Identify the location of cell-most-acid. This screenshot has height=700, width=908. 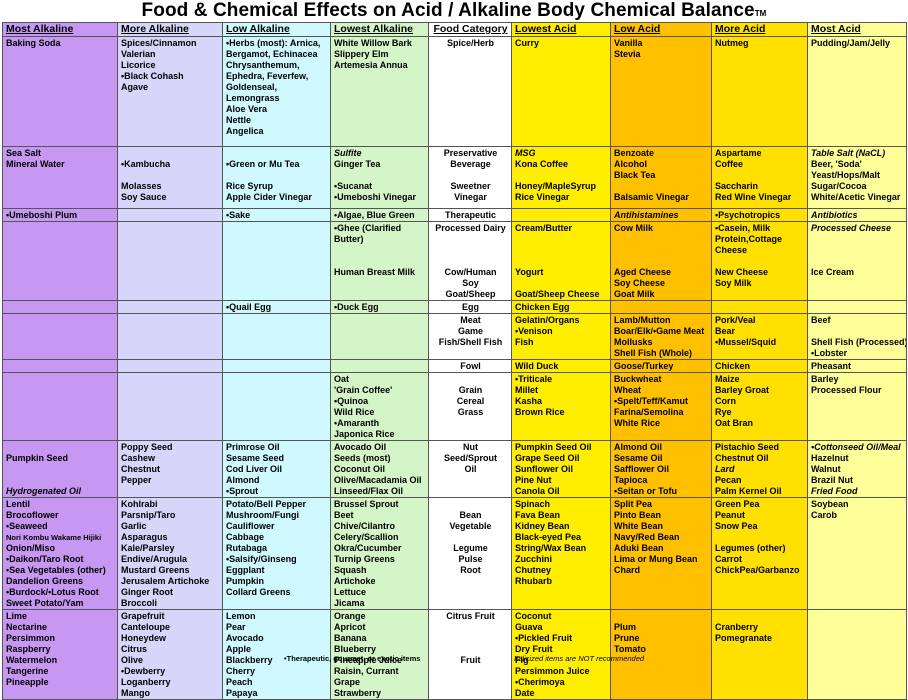
(857, 654).